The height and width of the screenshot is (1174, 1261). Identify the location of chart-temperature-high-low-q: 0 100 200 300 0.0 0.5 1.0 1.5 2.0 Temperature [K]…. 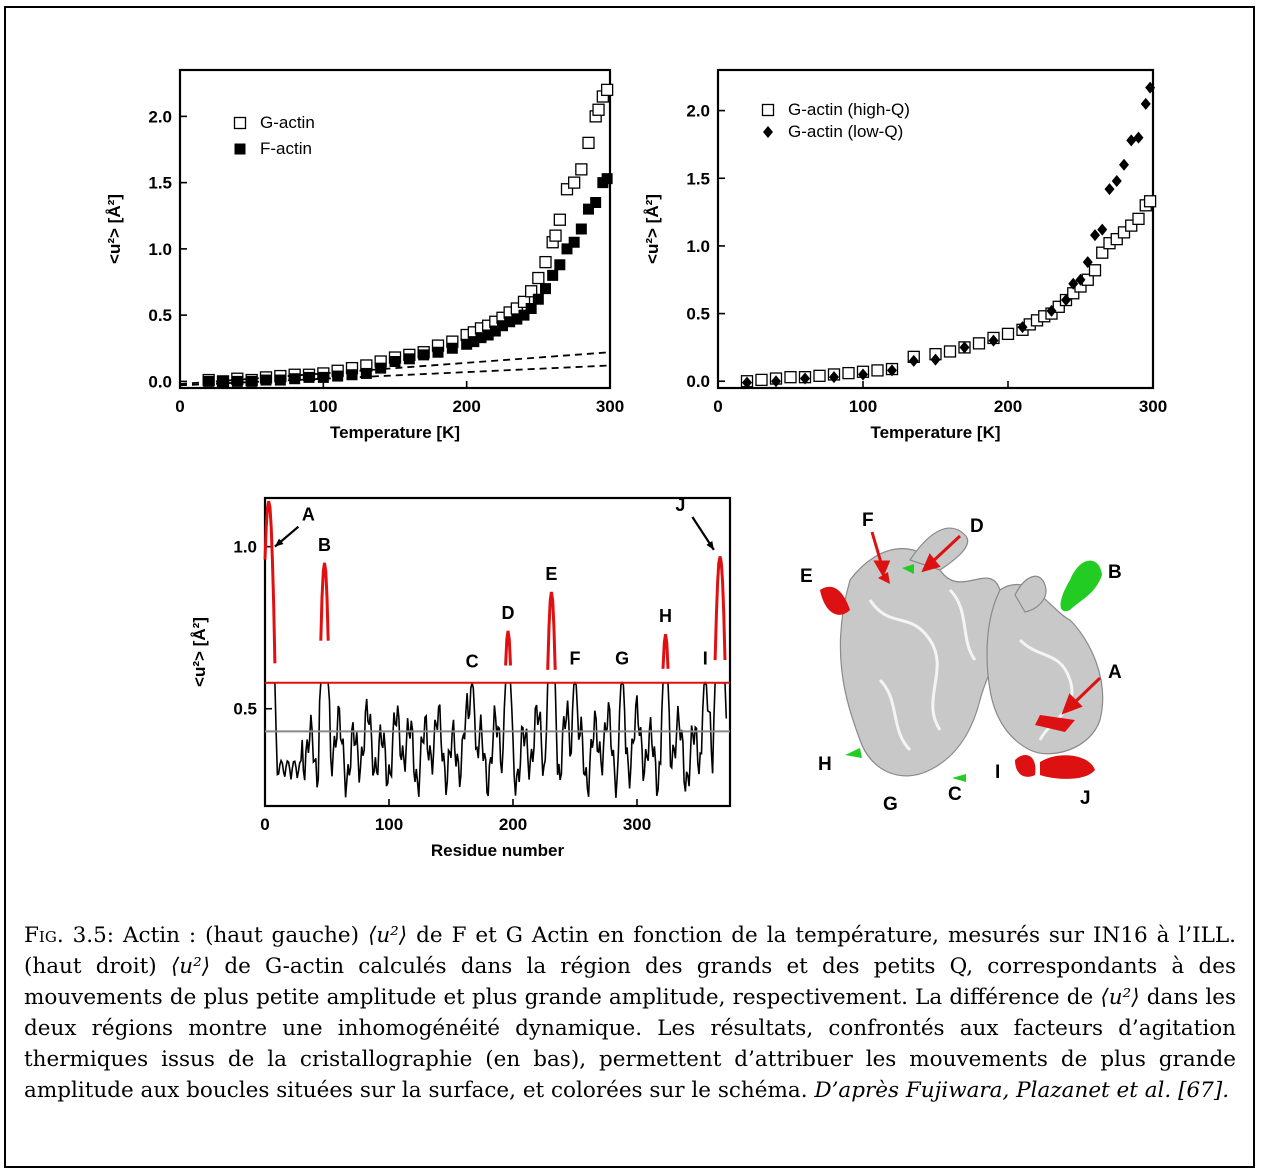
(905, 255).